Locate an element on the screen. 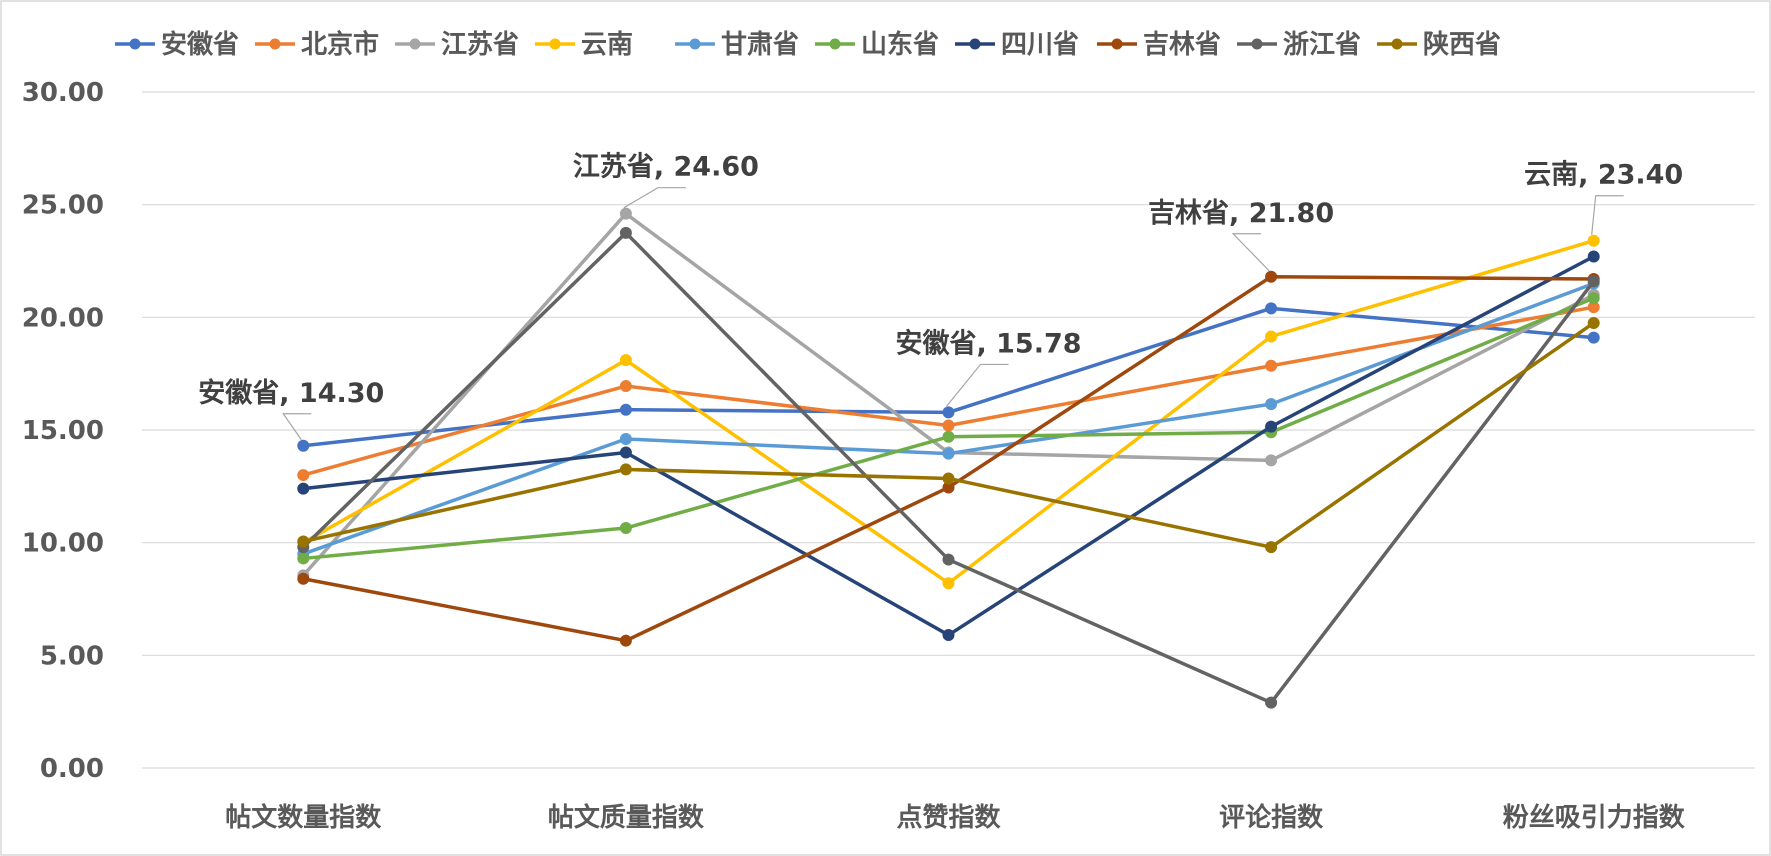  legend-item: 云南 is located at coordinates (584, 45).